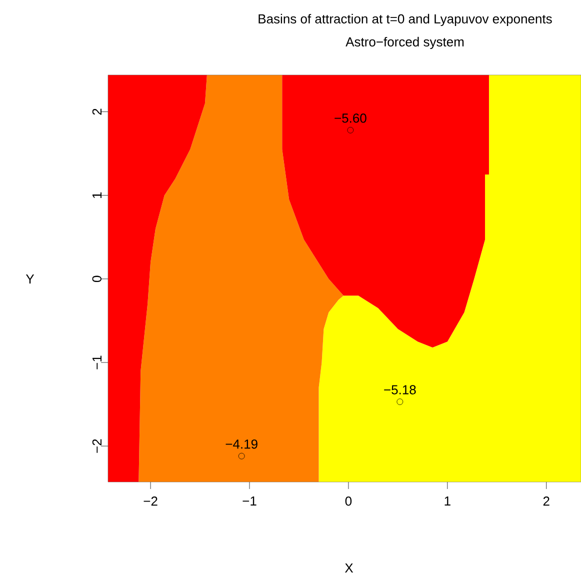 This screenshot has height=579, width=581. What do you see at coordinates (349, 568) in the screenshot?
I see `x-axis-title: X` at bounding box center [349, 568].